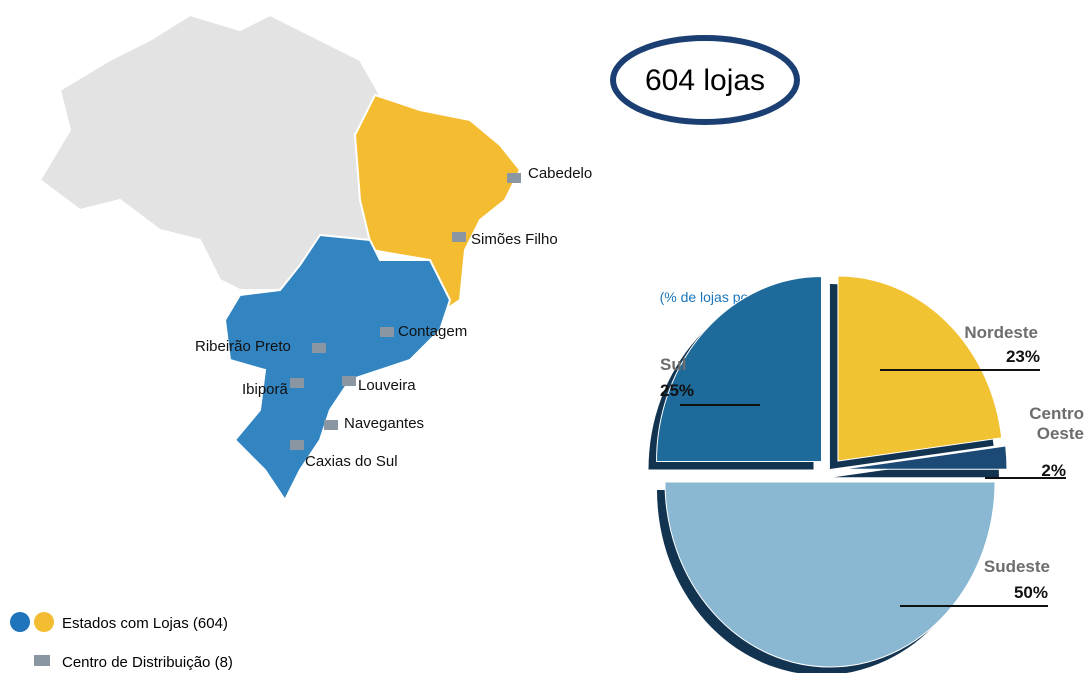 This screenshot has height=673, width=1084. What do you see at coordinates (384, 423) in the screenshot?
I see `city-label: Navegantes` at bounding box center [384, 423].